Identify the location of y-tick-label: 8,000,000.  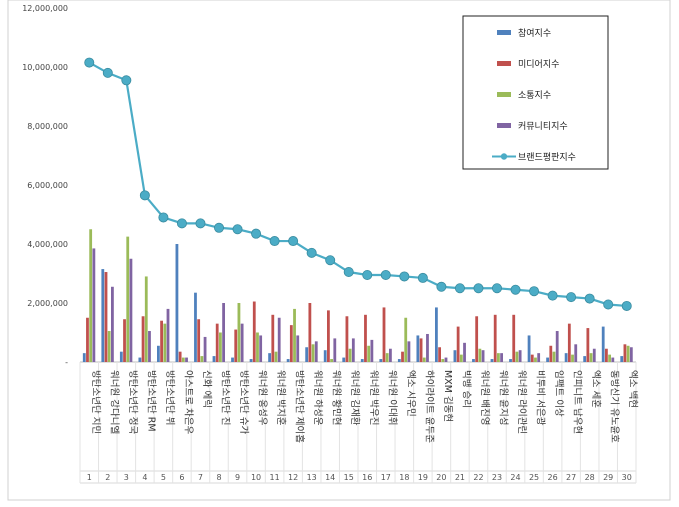
(47, 126).